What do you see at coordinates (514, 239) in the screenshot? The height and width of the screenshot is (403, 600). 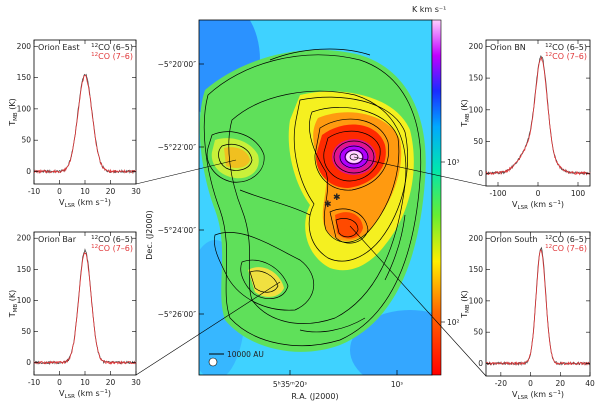 I see `panel-title: Orion South` at bounding box center [514, 239].